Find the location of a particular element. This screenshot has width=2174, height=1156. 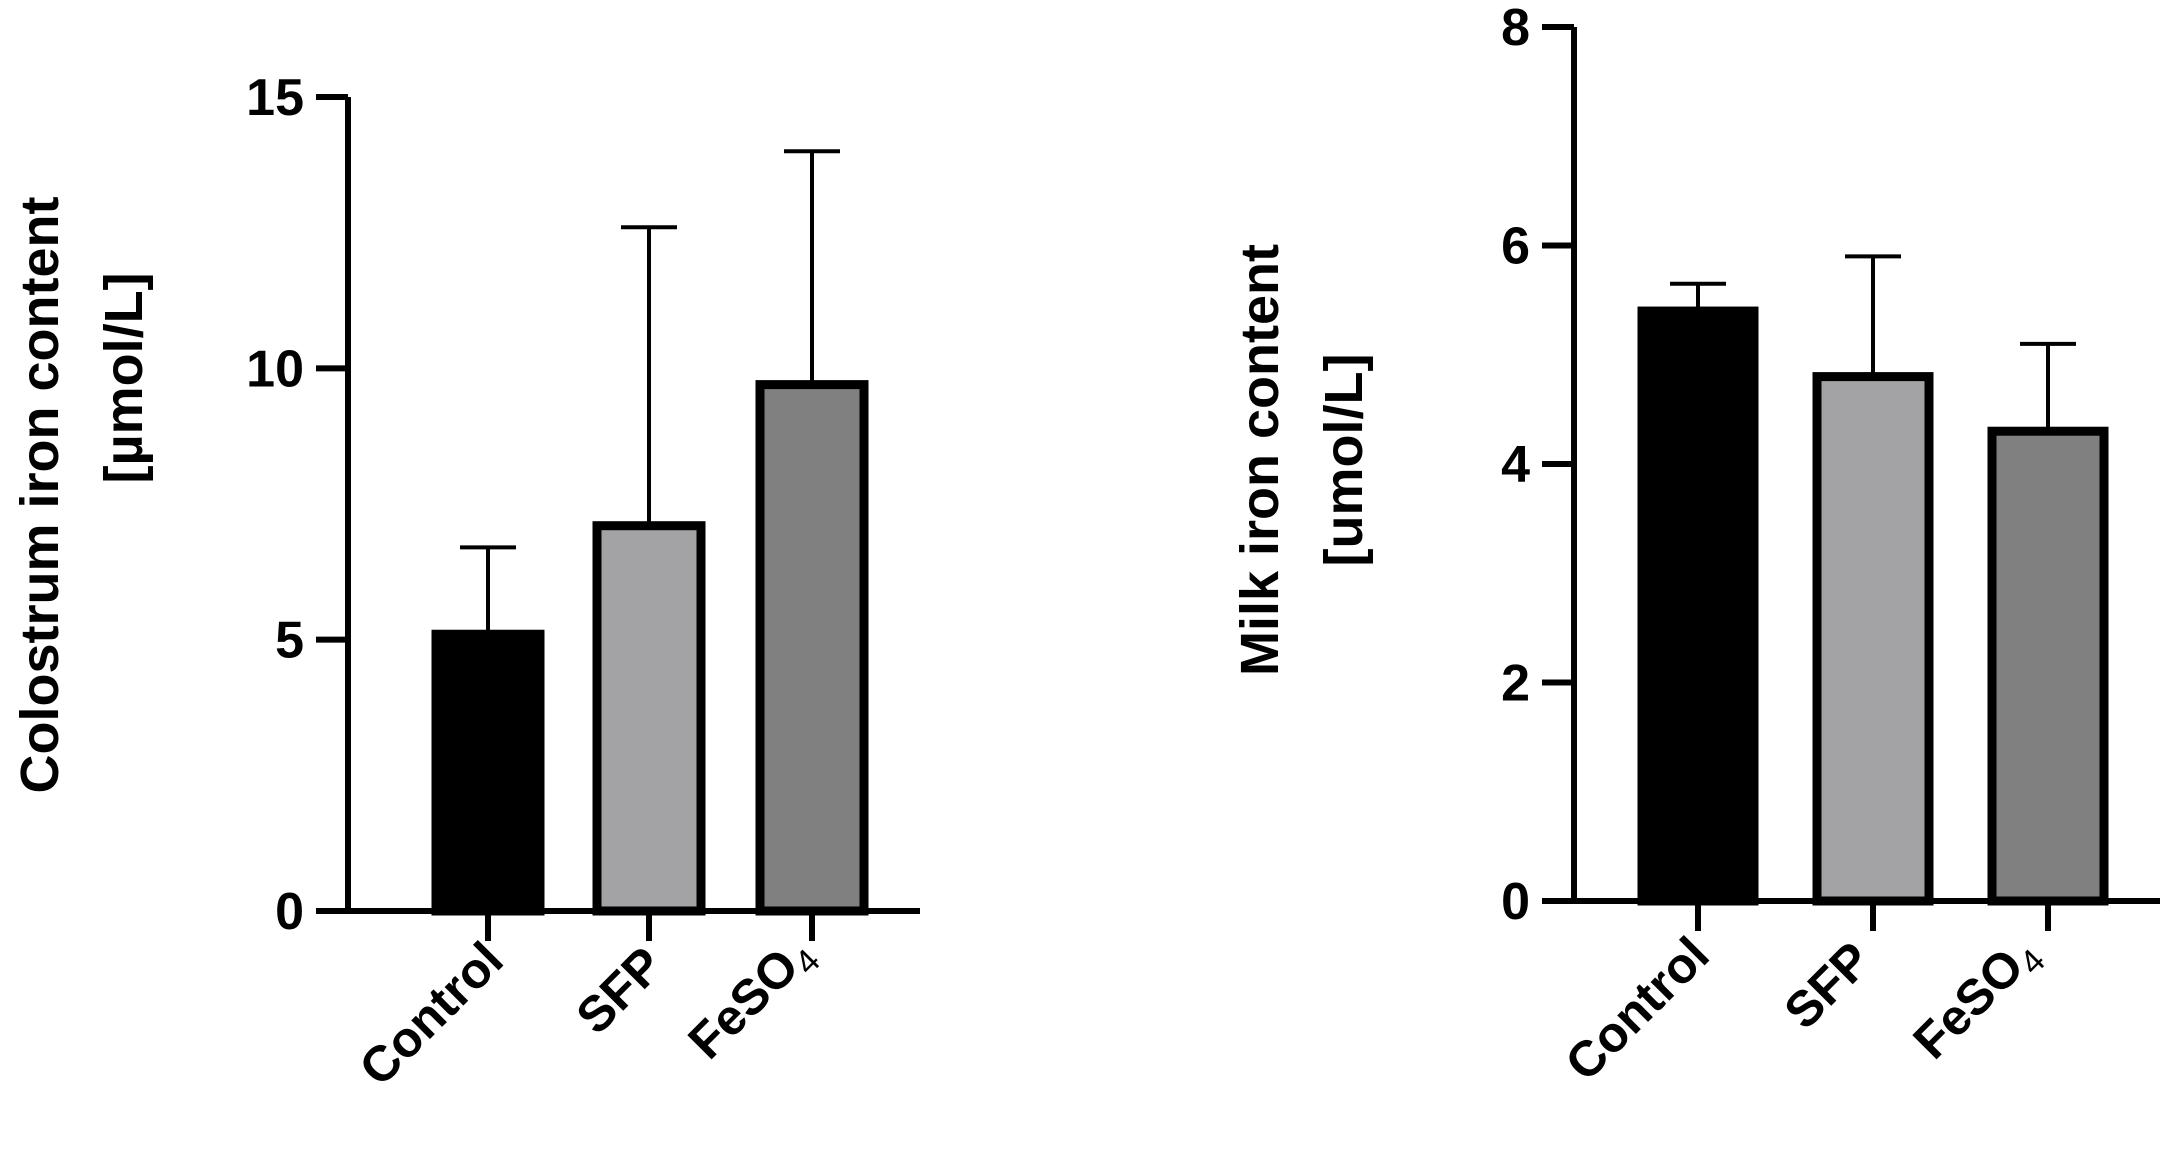

y-tick-label: 8 is located at coordinates (1515, 28).